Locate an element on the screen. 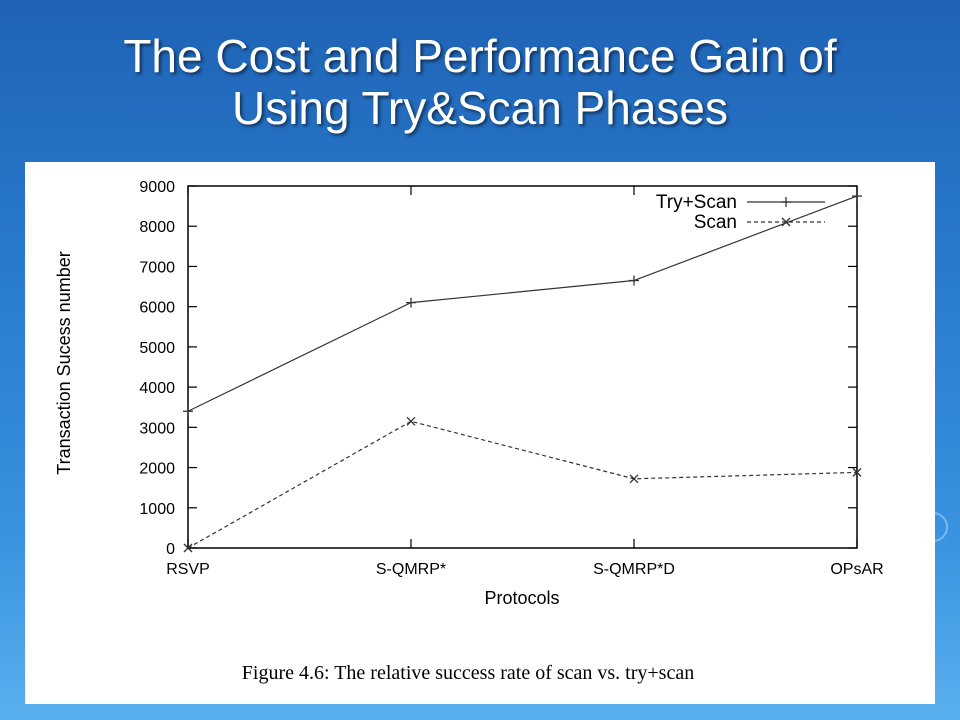  slide-title-line-2: Using Try&Scan Phases is located at coordinates (479, 108).